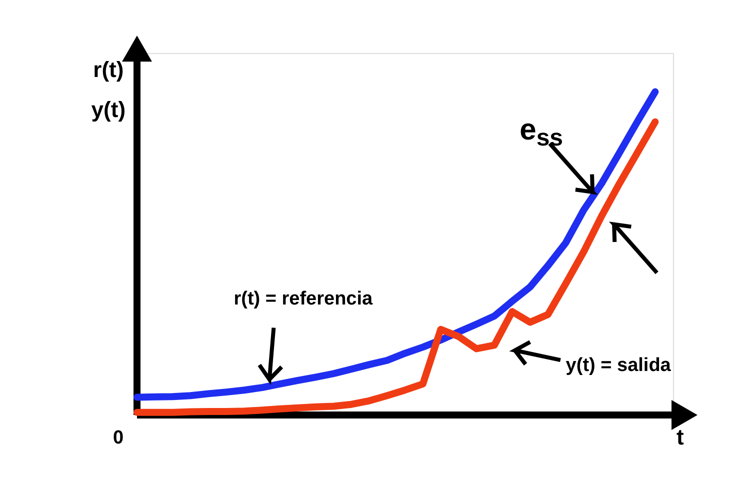 The height and width of the screenshot is (503, 741). I want to click on y-axis-title: r(t) y(t), so click(108, 89).